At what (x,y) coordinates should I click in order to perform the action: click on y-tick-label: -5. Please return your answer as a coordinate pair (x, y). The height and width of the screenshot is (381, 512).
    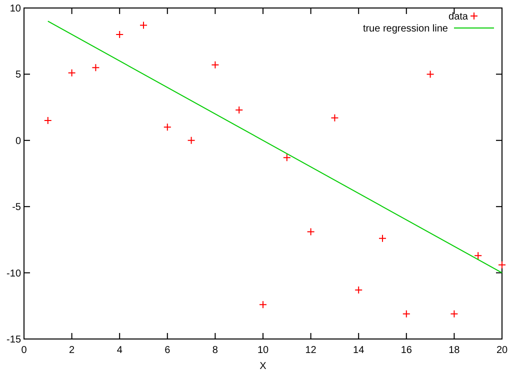
    Looking at the image, I should click on (17, 208).